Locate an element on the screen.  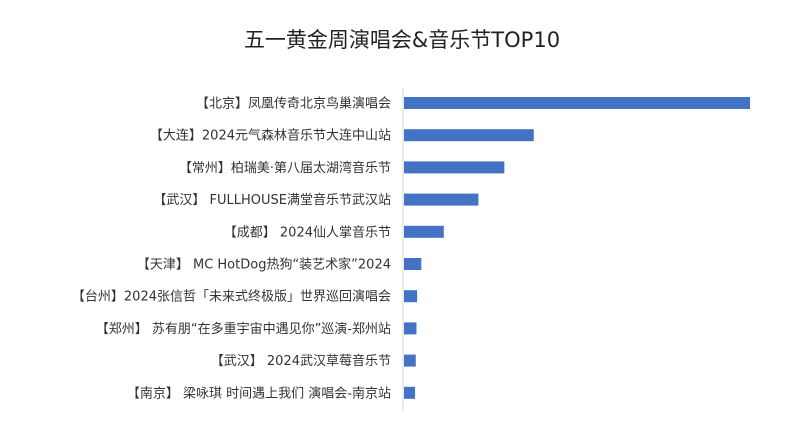
category-label: 【天津】 MC HotDog热狗“装艺术家”2024 is located at coordinates (264, 265).